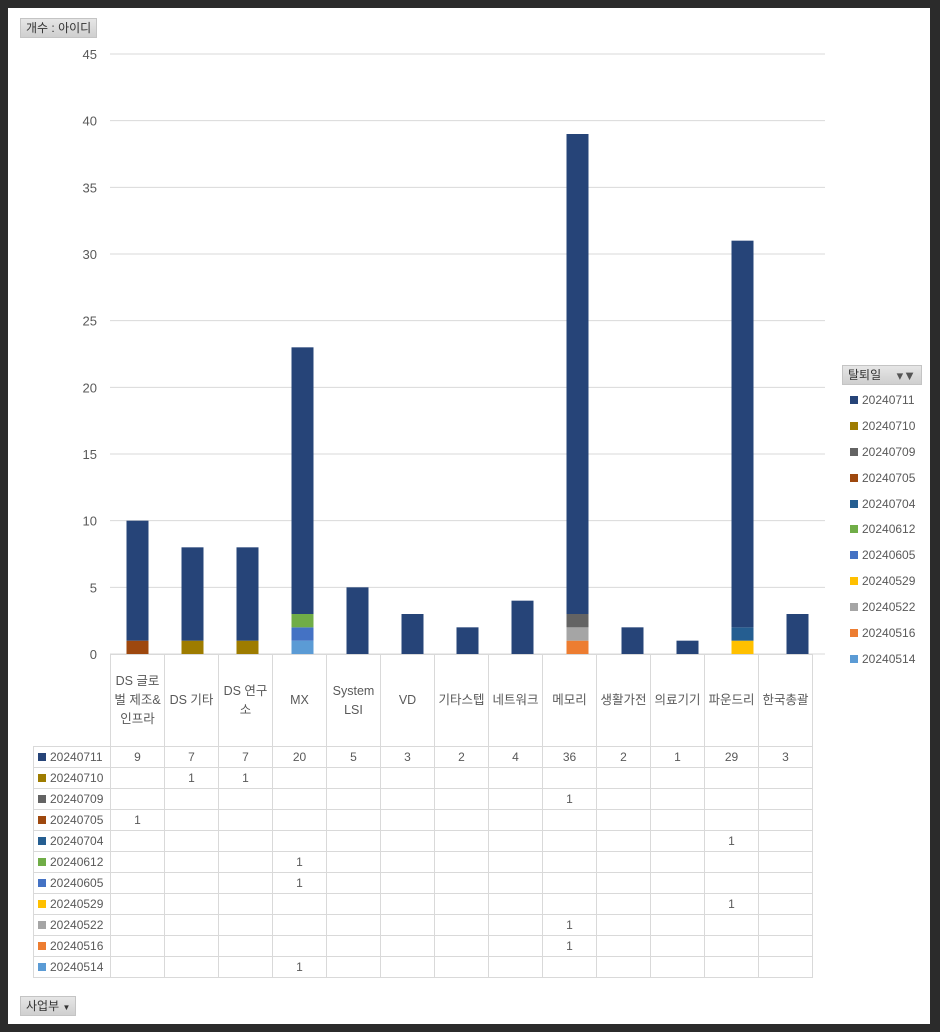  Describe the element at coordinates (906, 375) in the screenshot. I see `filter-icon: ▾▼` at that location.